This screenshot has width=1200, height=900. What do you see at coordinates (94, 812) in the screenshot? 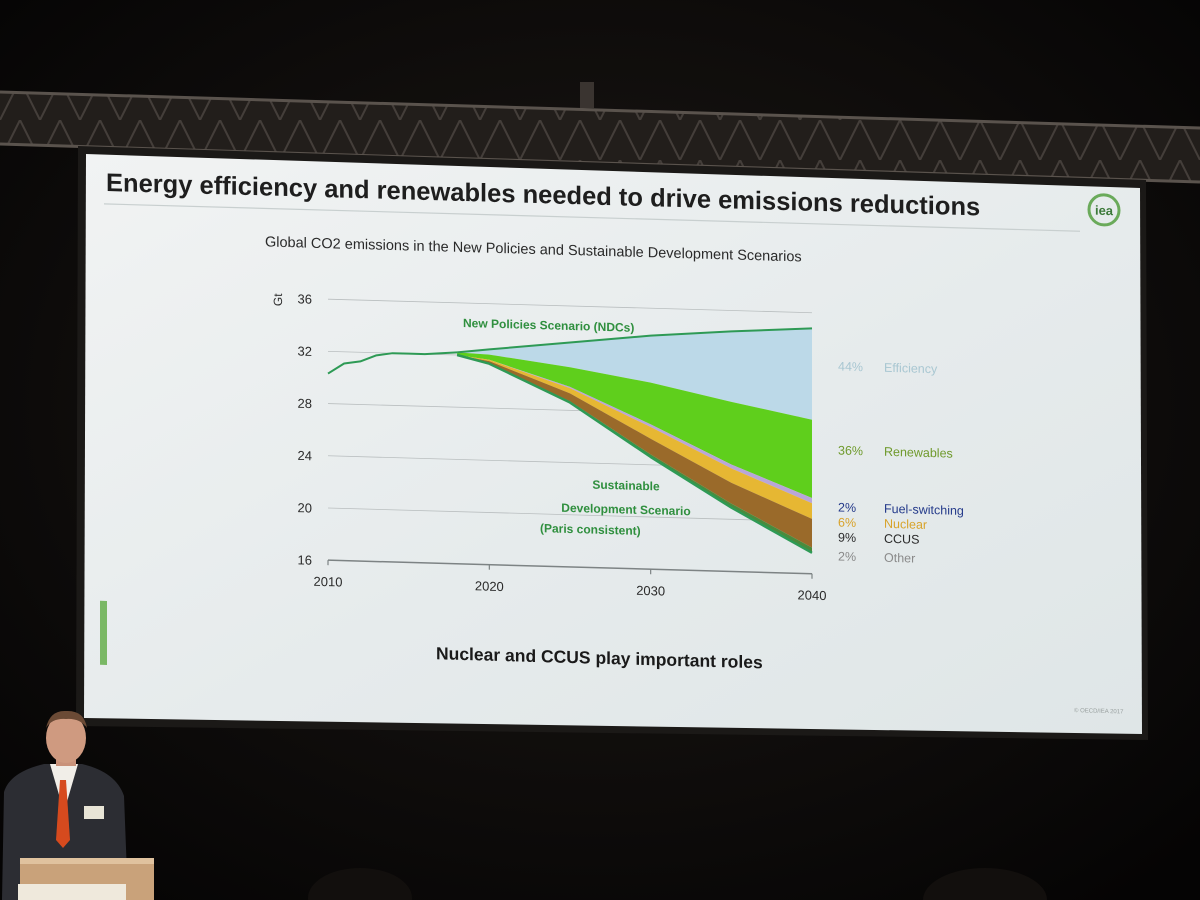
I see `name-badge` at bounding box center [94, 812].